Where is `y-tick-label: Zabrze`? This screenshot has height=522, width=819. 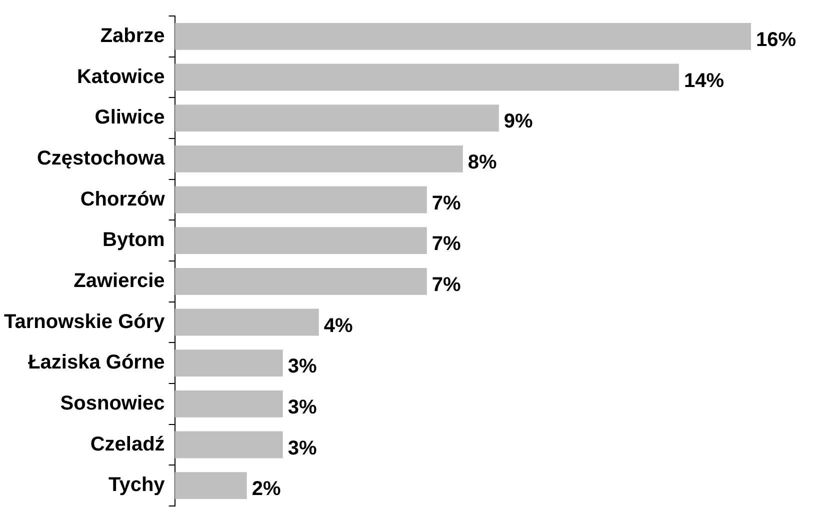 y-tick-label: Zabrze is located at coordinates (132, 35).